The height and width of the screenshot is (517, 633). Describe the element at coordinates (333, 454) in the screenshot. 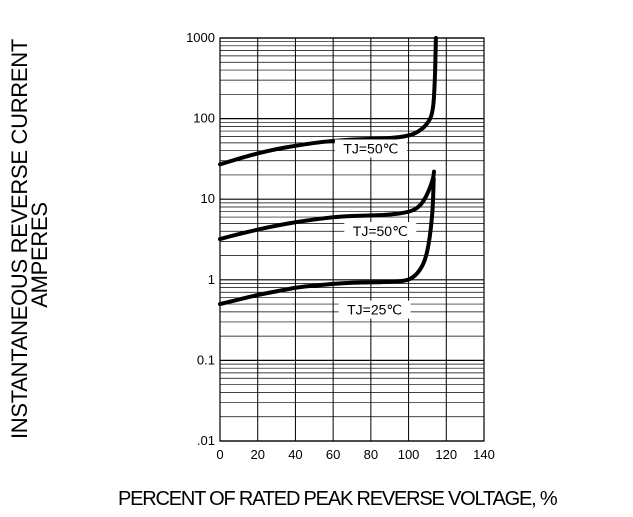

I see `x-tick-label: 60` at that location.